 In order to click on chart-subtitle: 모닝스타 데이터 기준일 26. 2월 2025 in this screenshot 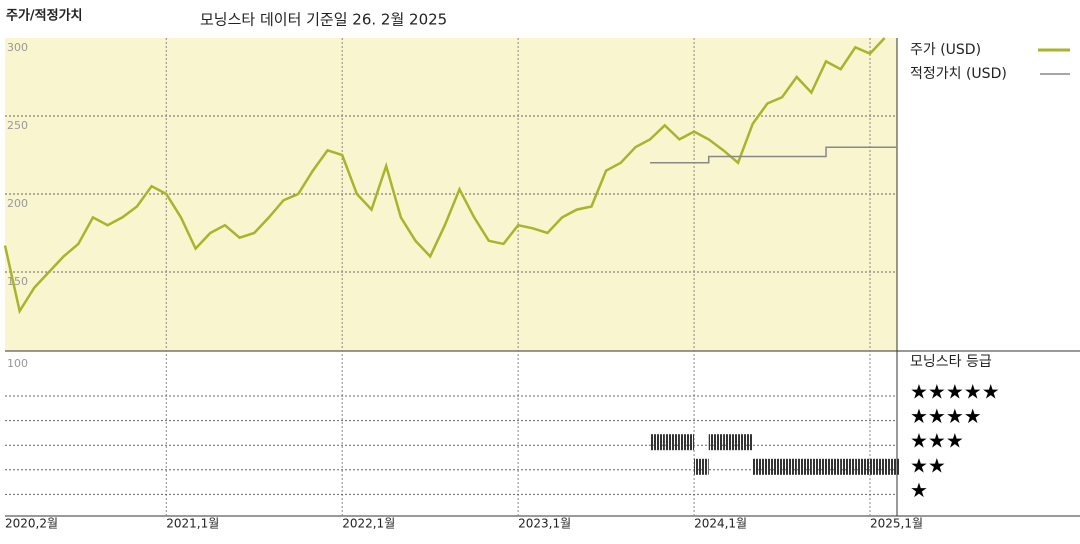, I will do `click(323, 20)`.